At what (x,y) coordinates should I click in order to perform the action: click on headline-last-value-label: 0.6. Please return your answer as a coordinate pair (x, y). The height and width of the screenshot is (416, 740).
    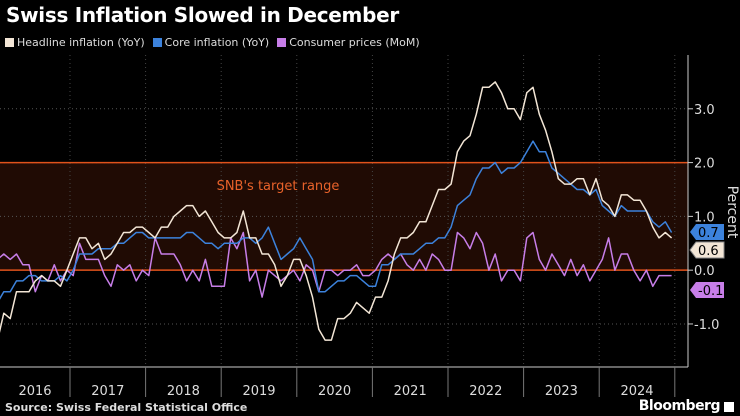
    Looking at the image, I should click on (708, 251).